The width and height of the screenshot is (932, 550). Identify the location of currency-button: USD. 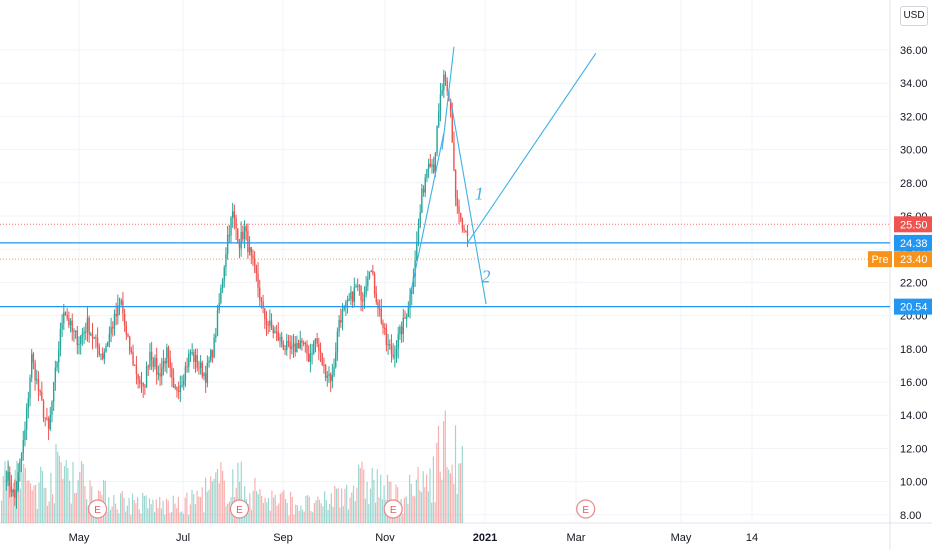
(914, 16).